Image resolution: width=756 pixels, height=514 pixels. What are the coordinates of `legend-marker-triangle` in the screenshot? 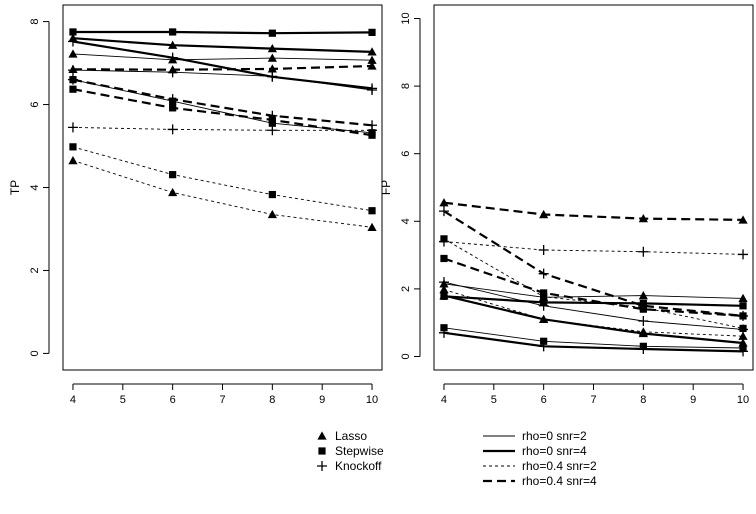 It's located at (322, 435).